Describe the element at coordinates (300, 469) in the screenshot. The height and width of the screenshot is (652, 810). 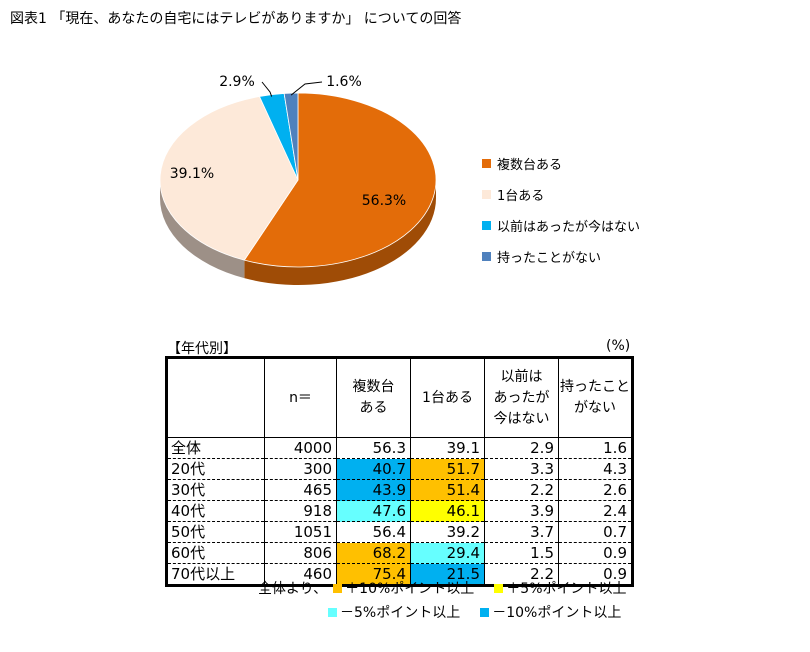
I see `table-cell: 300` at that location.